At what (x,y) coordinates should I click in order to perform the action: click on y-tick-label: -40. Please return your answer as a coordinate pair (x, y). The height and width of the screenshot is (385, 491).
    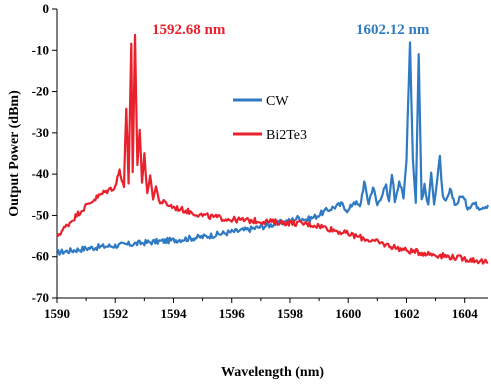
    Looking at the image, I should click on (40, 173).